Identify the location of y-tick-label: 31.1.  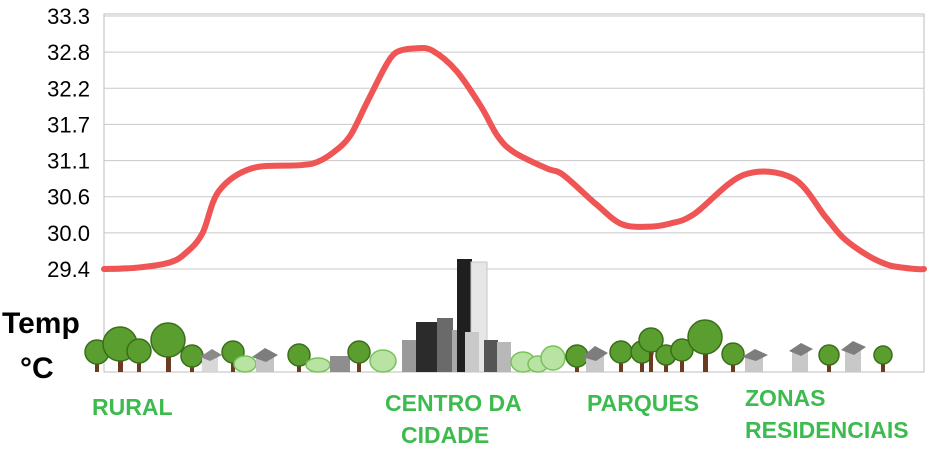
(68, 161).